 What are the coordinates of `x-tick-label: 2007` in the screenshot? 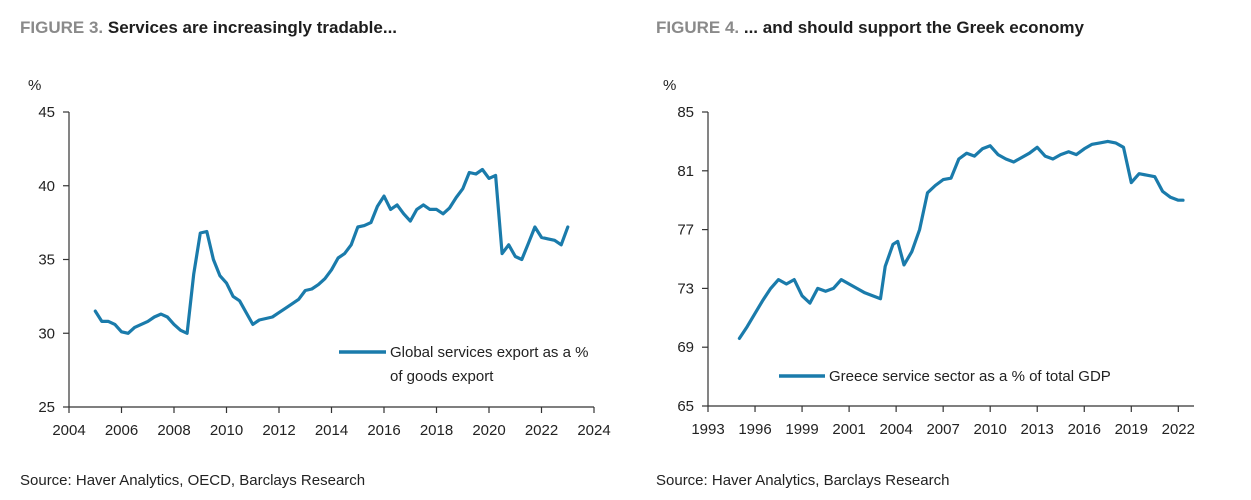 It's located at (942, 429).